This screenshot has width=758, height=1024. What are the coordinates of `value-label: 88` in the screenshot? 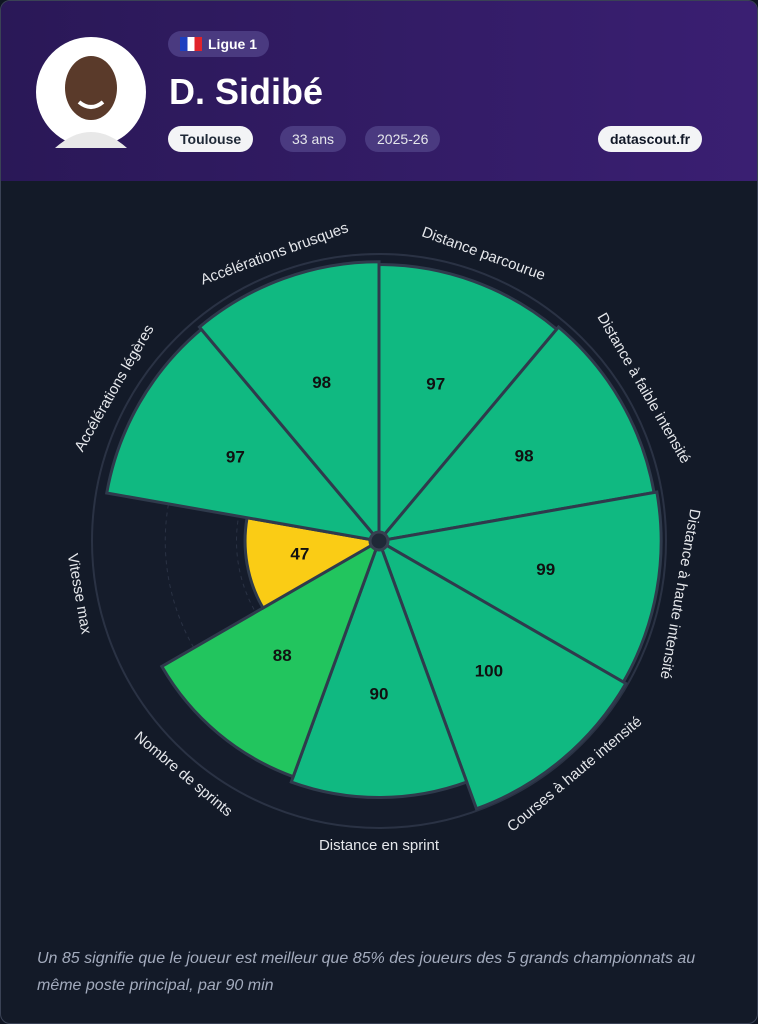 It's located at (282, 655).